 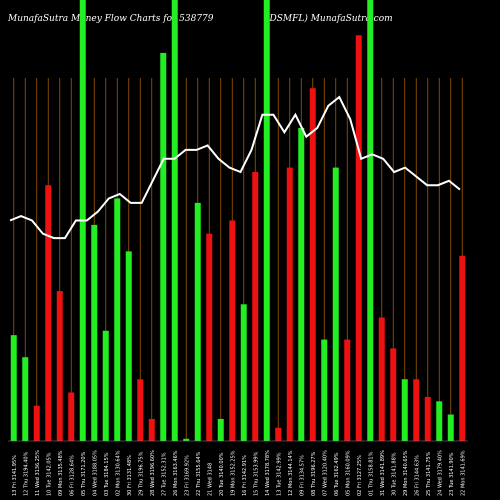 What do you see at coordinates (348, 473) in the screenshot?
I see `x-tick-label: 05 Mon 3160.09%` at bounding box center [348, 473].